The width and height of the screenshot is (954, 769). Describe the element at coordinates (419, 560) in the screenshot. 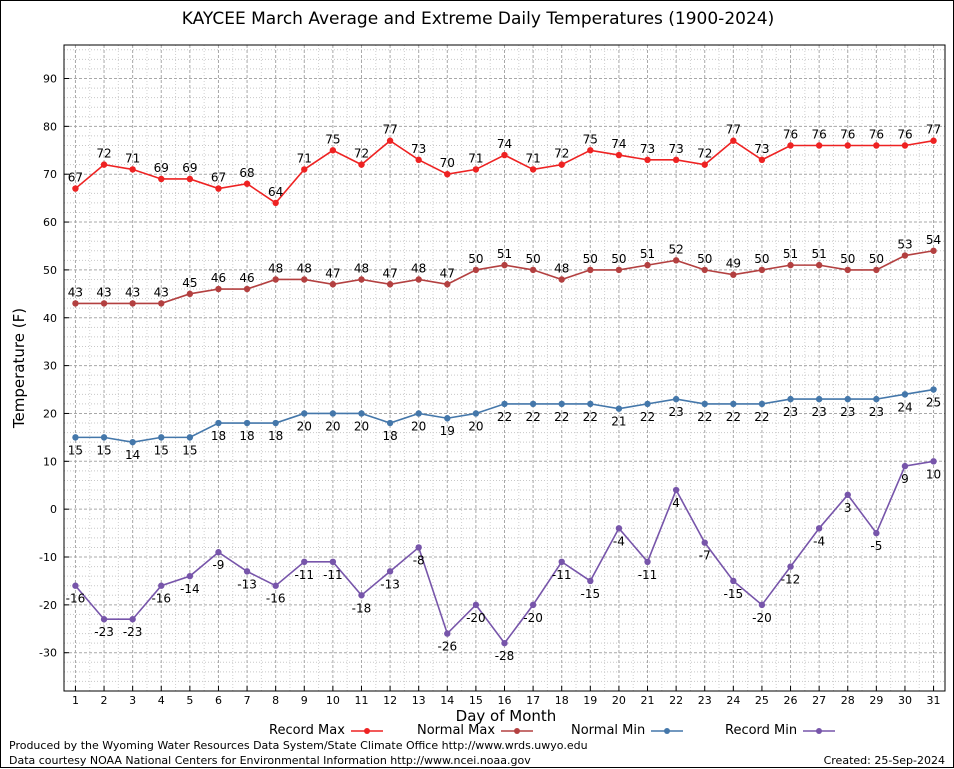

I see `data-label: -8` at that location.